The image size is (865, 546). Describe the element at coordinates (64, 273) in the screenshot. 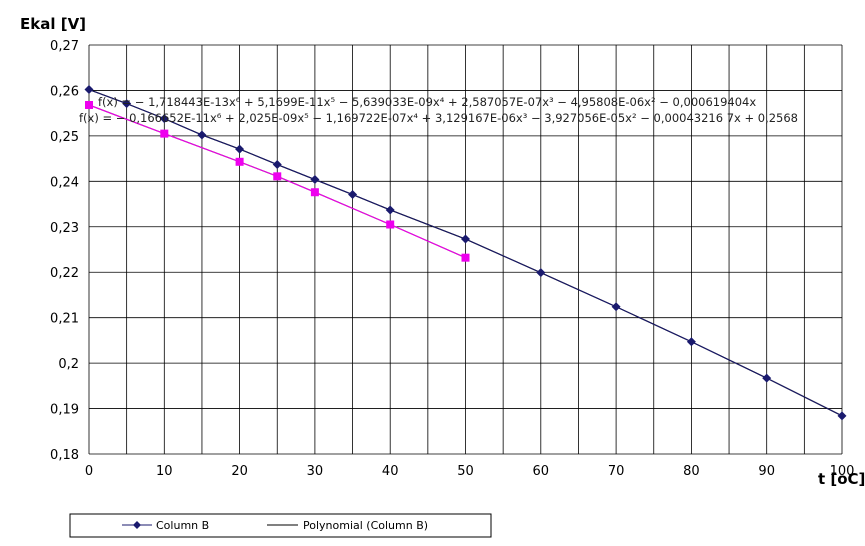

I see `y-tick-label: 0,22` at that location.